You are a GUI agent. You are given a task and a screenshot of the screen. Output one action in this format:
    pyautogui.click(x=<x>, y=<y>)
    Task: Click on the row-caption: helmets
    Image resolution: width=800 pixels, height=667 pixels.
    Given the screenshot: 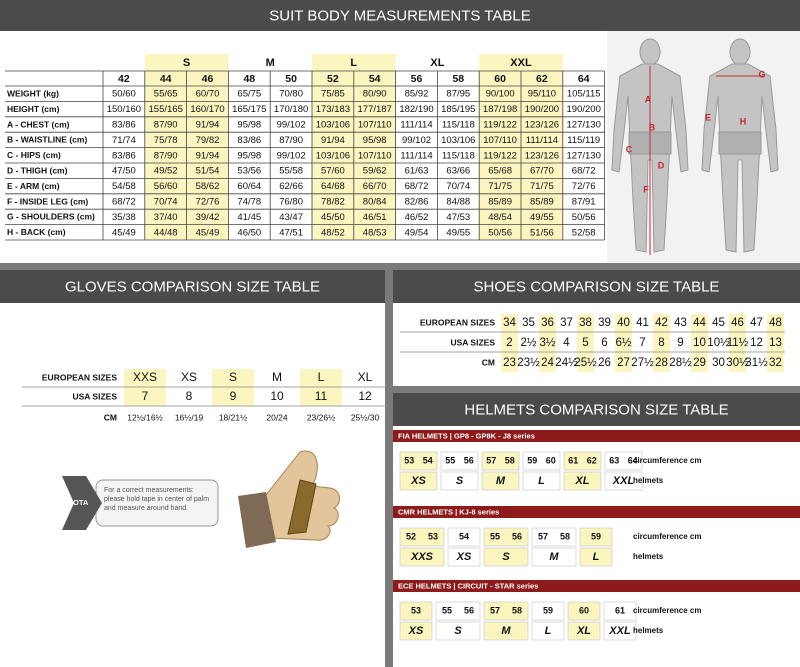 What is the action you would take?
    pyautogui.click(x=648, y=630)
    